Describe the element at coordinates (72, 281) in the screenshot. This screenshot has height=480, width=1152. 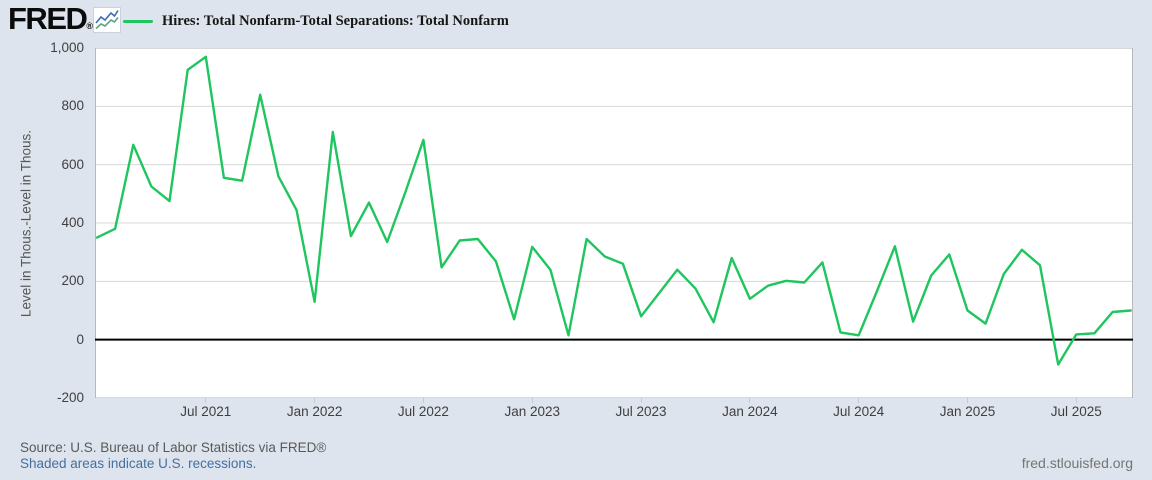
I see `y-tick-label-200: 200` at that location.